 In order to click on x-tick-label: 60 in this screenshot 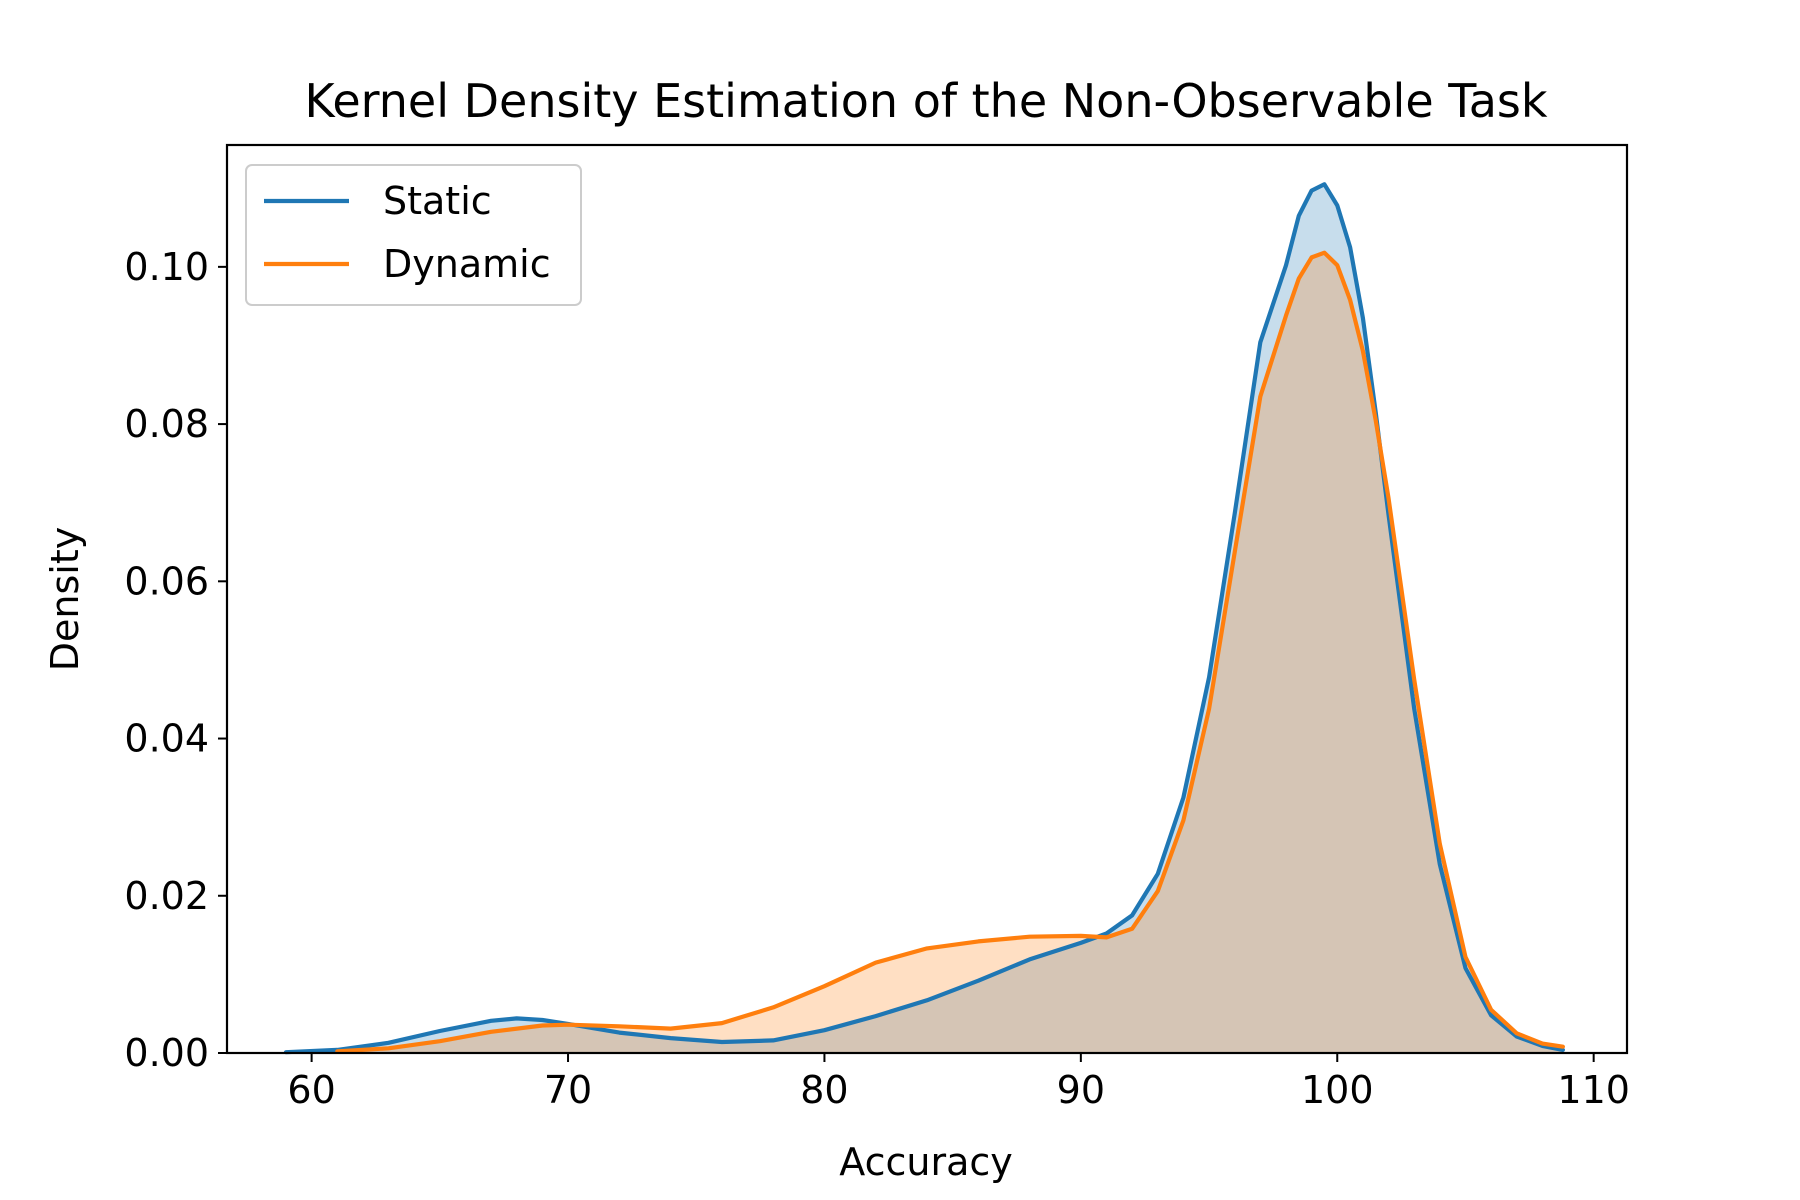, I will do `click(311, 1090)`.